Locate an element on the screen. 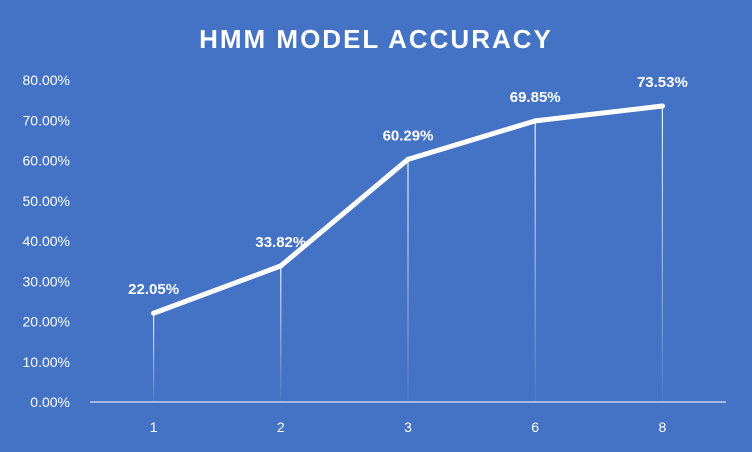 Image resolution: width=752 pixels, height=452 pixels. data-label: 22.05% is located at coordinates (153, 289).